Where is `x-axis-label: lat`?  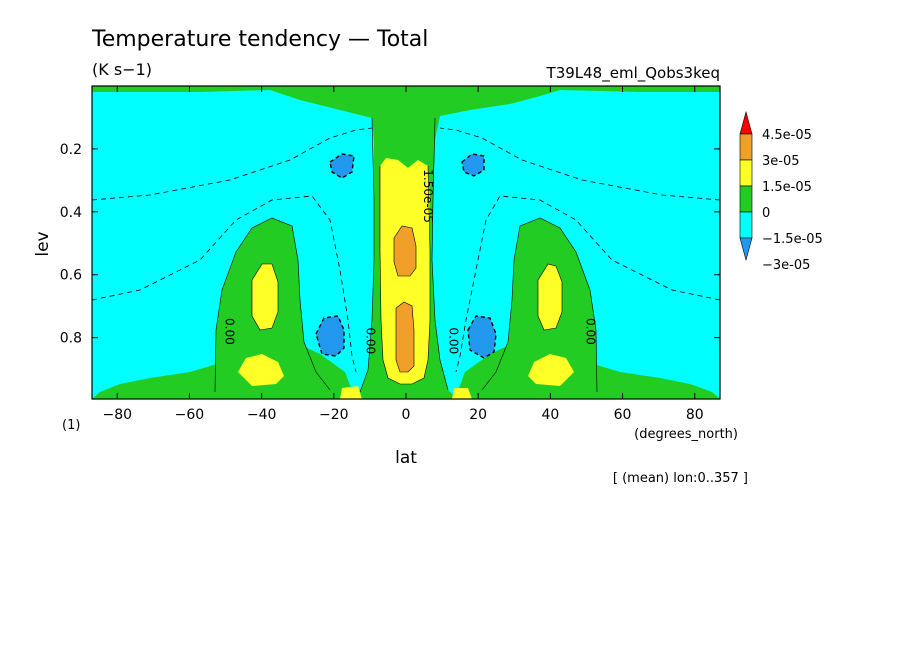
x-axis-label: lat is located at coordinates (406, 458).